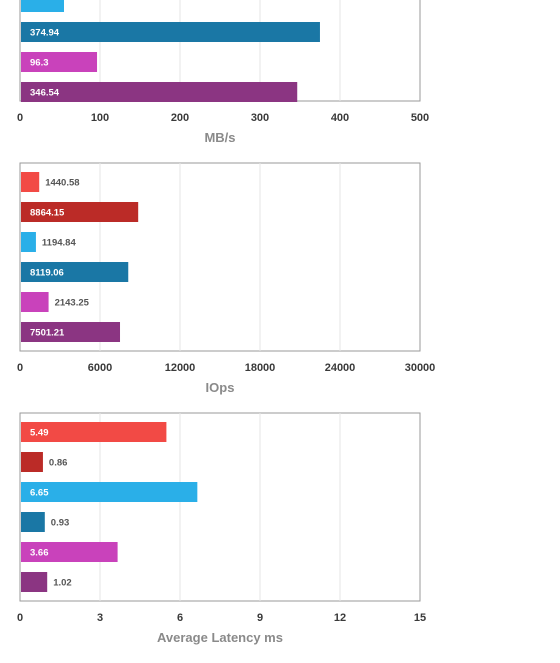  I want to click on x-tick-label: 30000, so click(420, 368).